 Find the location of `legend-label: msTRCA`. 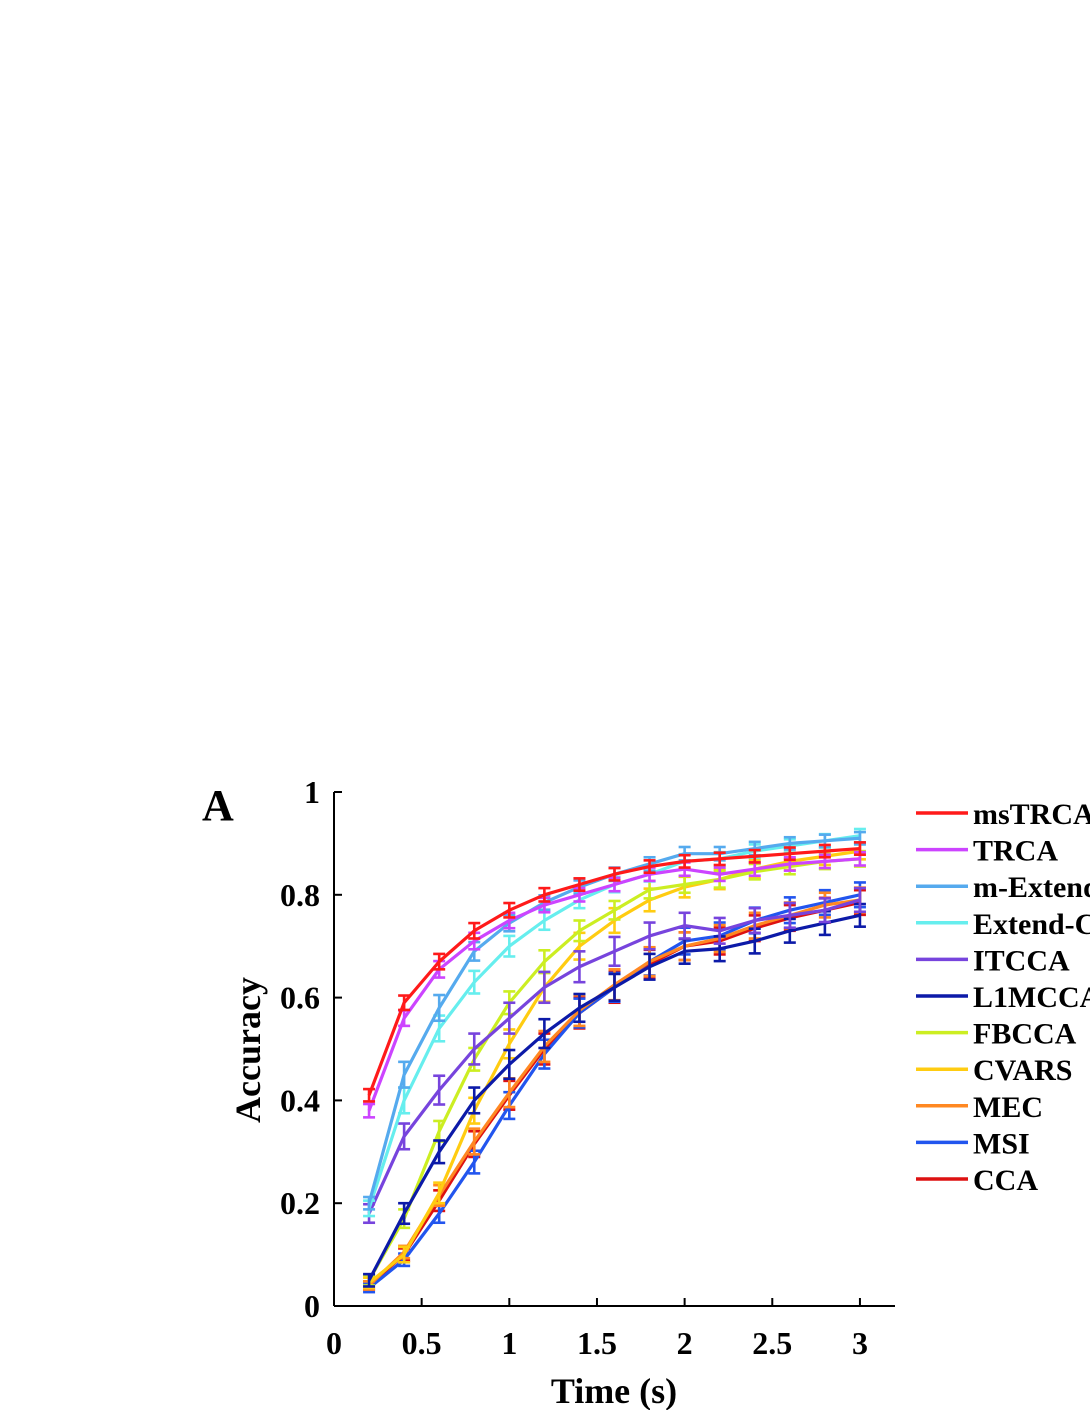

legend-label: msTRCA is located at coordinates (1031, 814).